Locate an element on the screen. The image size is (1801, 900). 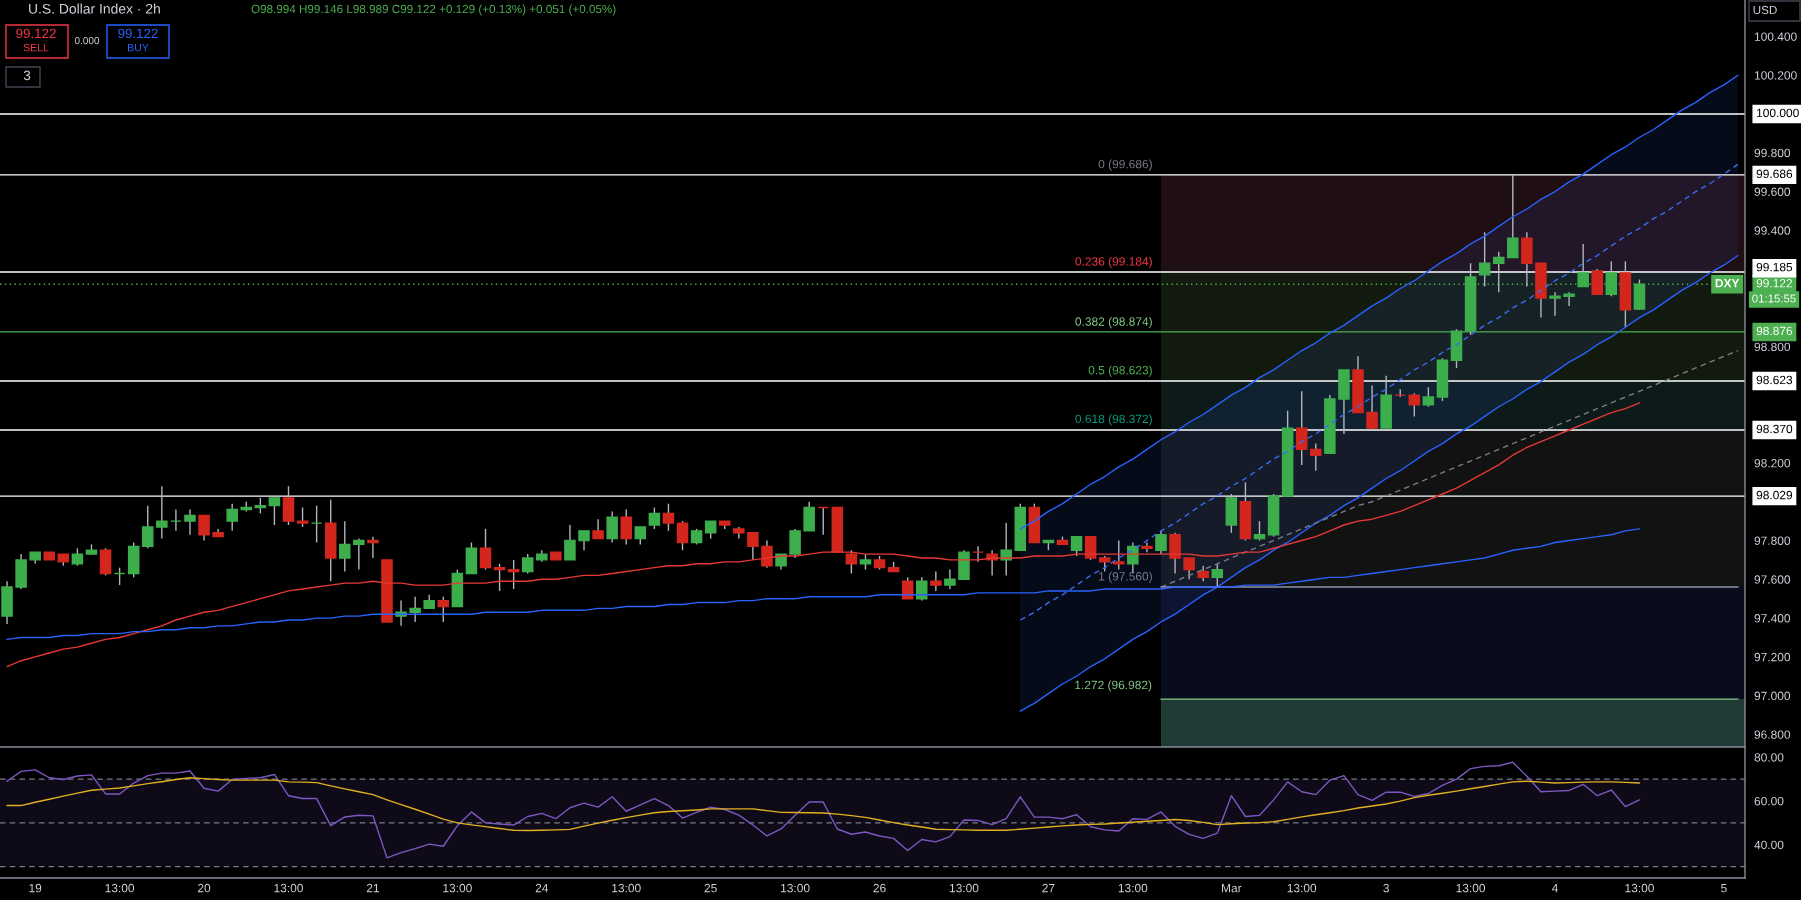
ref-line-label: 98.876 is located at coordinates (1774, 331).